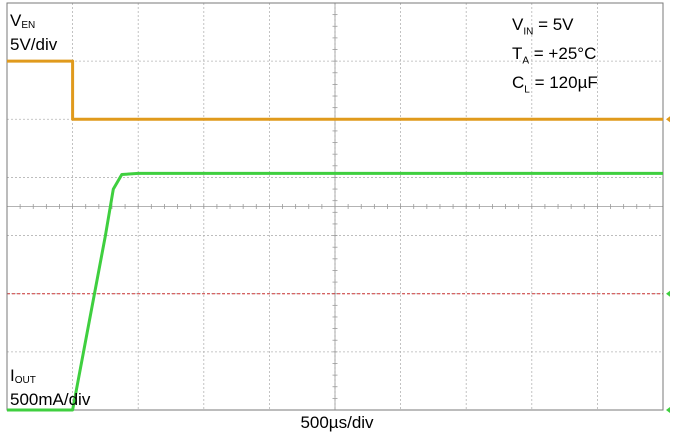 This screenshot has height=440, width=674. Describe the element at coordinates (50, 399) in the screenshot. I see `iout-scale-label: 500mA/div` at that location.